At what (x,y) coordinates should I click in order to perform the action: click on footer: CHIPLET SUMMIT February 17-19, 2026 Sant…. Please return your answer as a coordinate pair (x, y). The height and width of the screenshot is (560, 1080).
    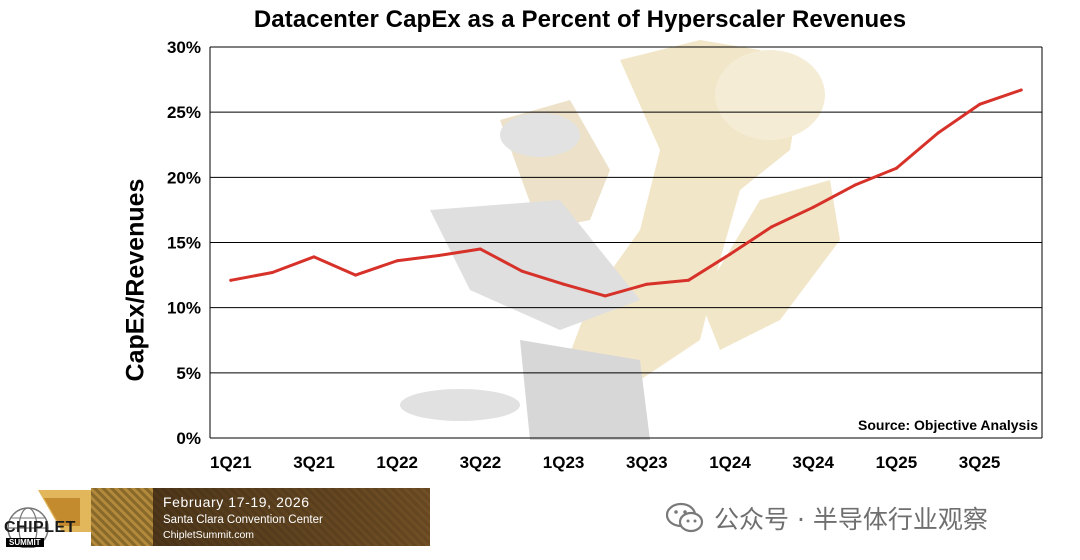
    Looking at the image, I should click on (540, 523).